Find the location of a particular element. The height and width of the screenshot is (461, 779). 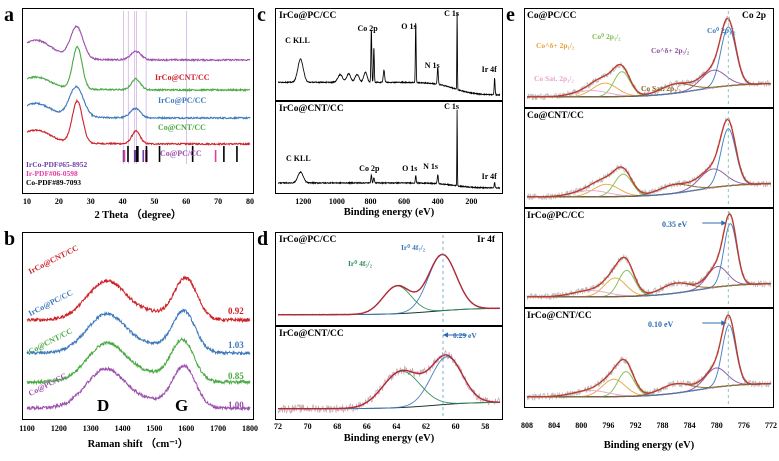

panel-e-corner-label: Co 2p is located at coordinates (754, 16).